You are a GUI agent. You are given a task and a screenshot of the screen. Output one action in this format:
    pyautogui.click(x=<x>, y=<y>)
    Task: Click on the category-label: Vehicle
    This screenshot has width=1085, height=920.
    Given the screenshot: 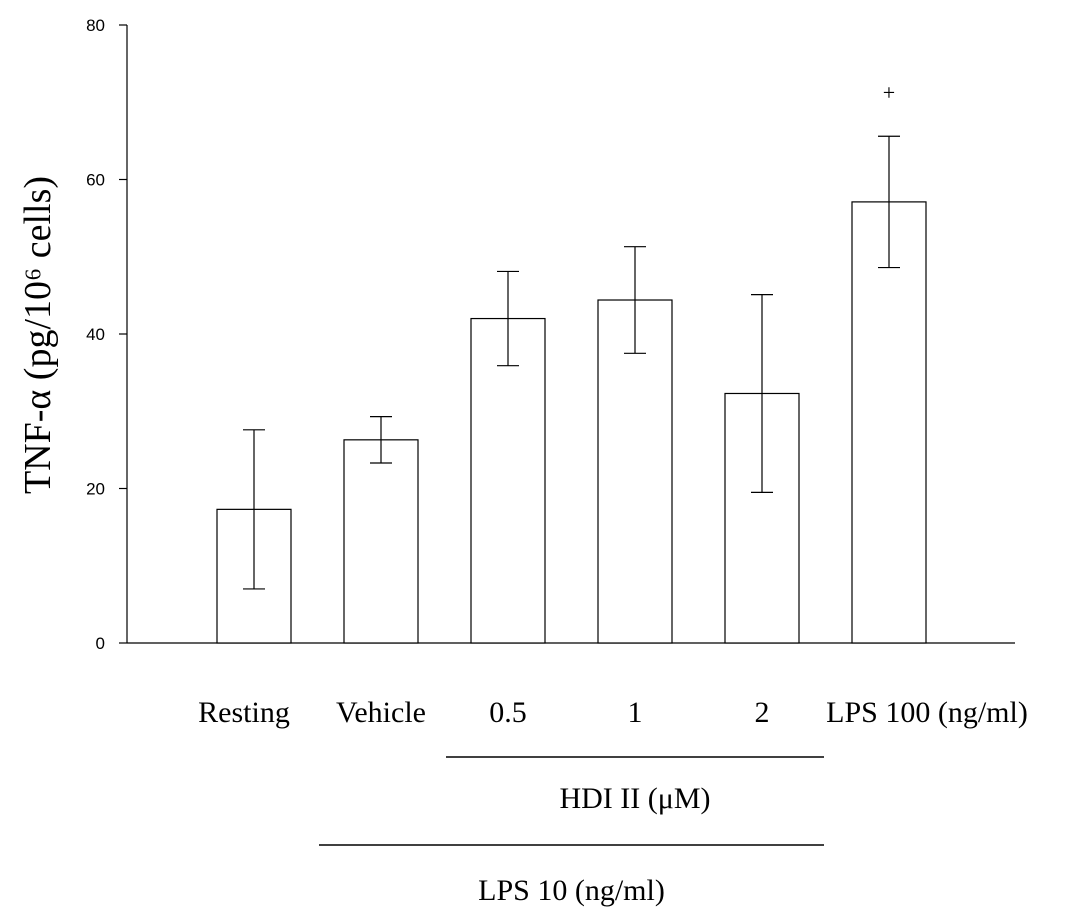 What is the action you would take?
    pyautogui.click(x=381, y=712)
    